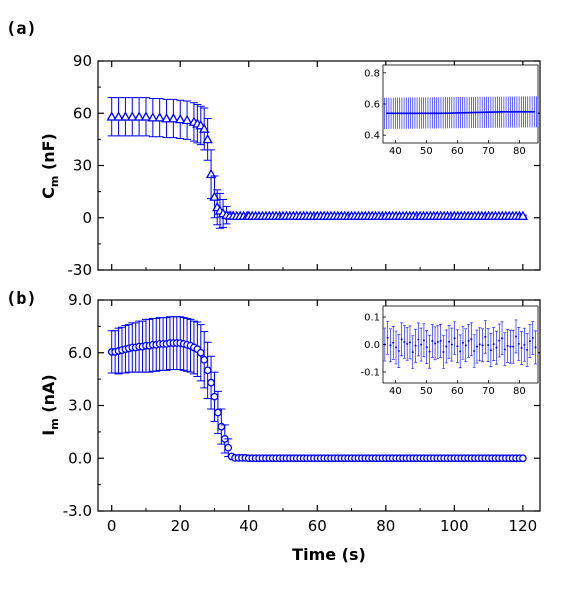  What do you see at coordinates (454, 526) in the screenshot?
I see `chart-b-xtick-label: 100` at bounding box center [454, 526].